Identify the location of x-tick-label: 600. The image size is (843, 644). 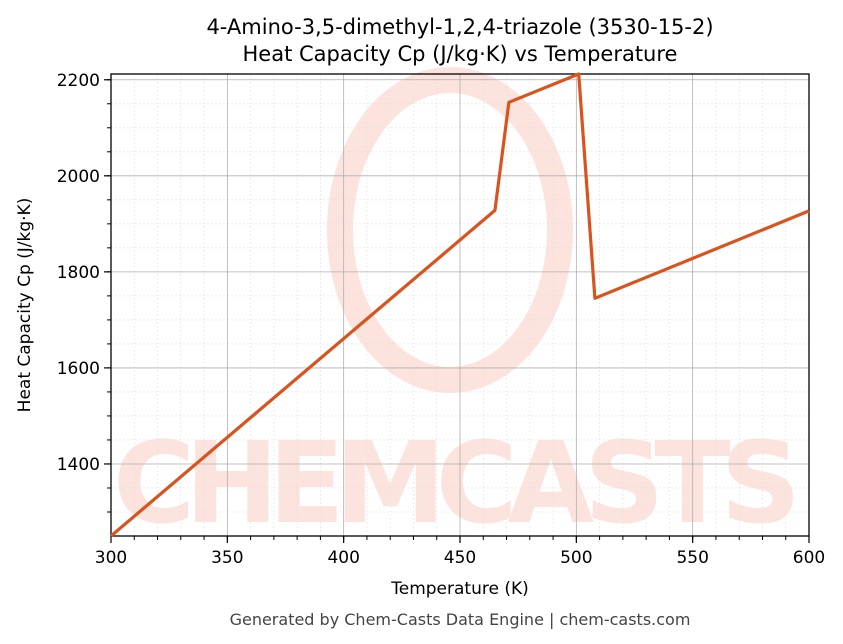
(809, 558).